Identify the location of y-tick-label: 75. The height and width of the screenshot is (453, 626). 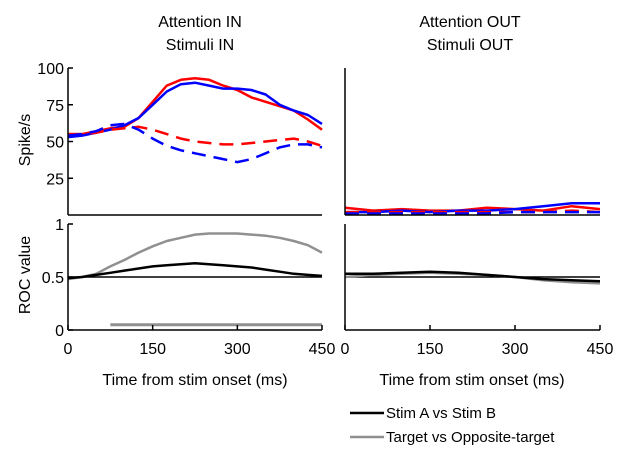
(55, 106).